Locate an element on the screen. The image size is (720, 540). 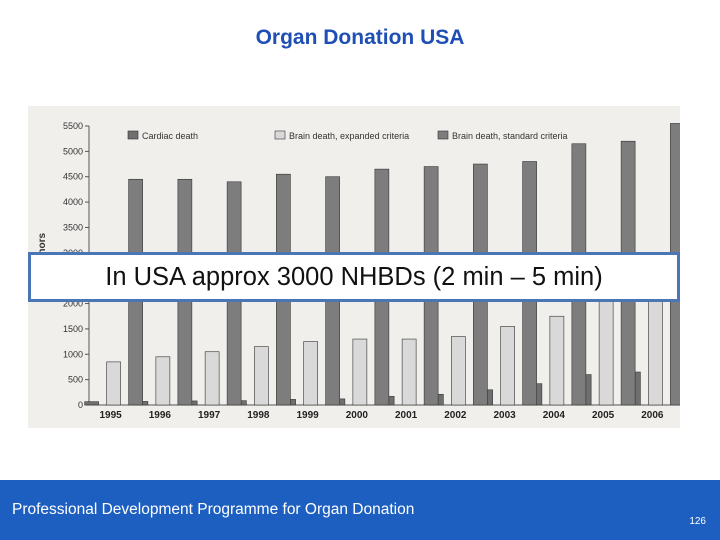
x-tick-label: 2000 is located at coordinates (357, 415).